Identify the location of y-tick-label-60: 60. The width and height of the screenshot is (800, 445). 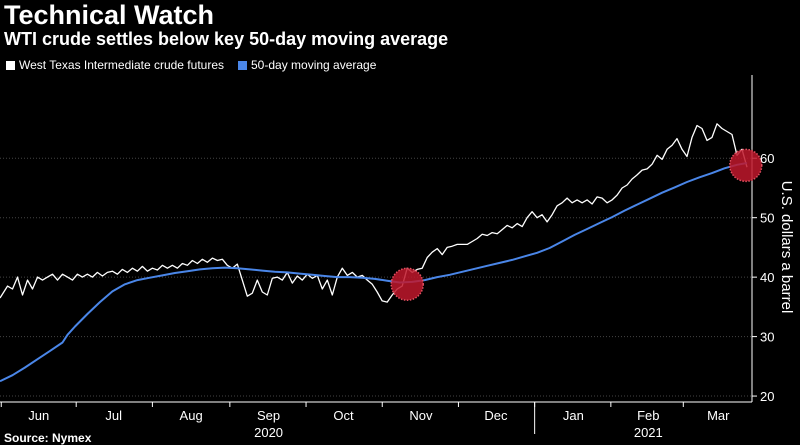
(767, 158).